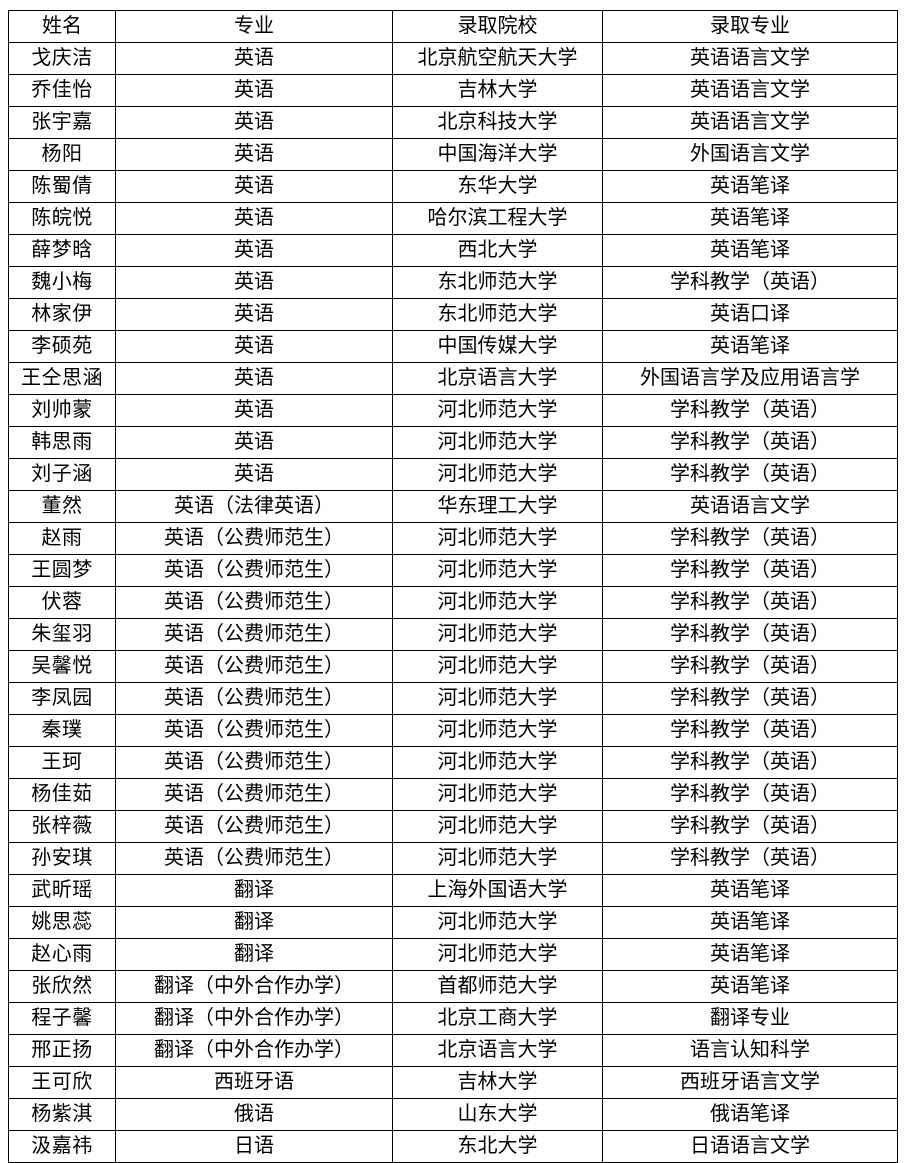  I want to click on table-row: 李硕苑 英语 中国传媒大学 英语笔译, so click(453, 346).